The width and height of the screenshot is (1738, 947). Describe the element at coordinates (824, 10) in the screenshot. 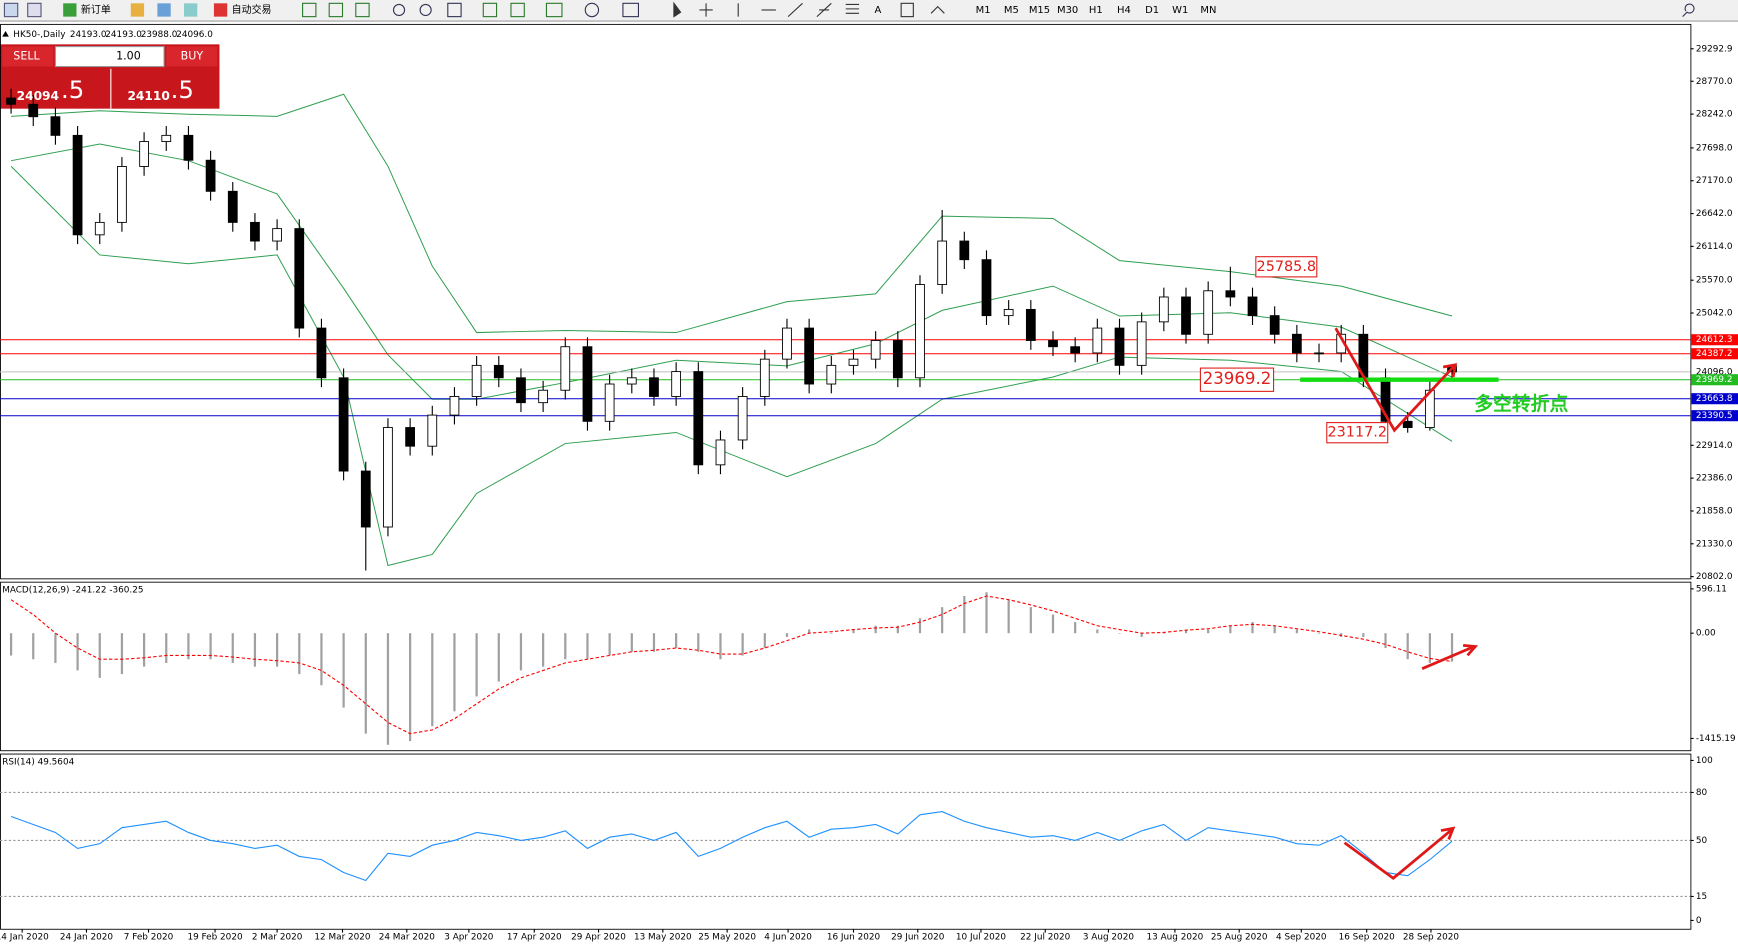

I see `channel-tool` at that location.